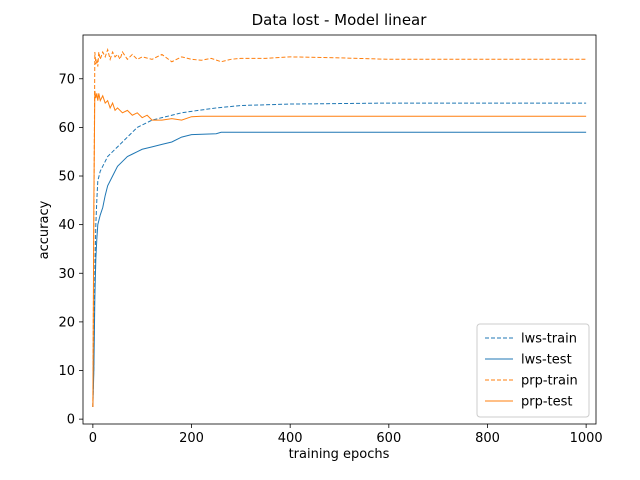  What do you see at coordinates (66, 322) in the screenshot?
I see `y-tick-label: 20` at bounding box center [66, 322].